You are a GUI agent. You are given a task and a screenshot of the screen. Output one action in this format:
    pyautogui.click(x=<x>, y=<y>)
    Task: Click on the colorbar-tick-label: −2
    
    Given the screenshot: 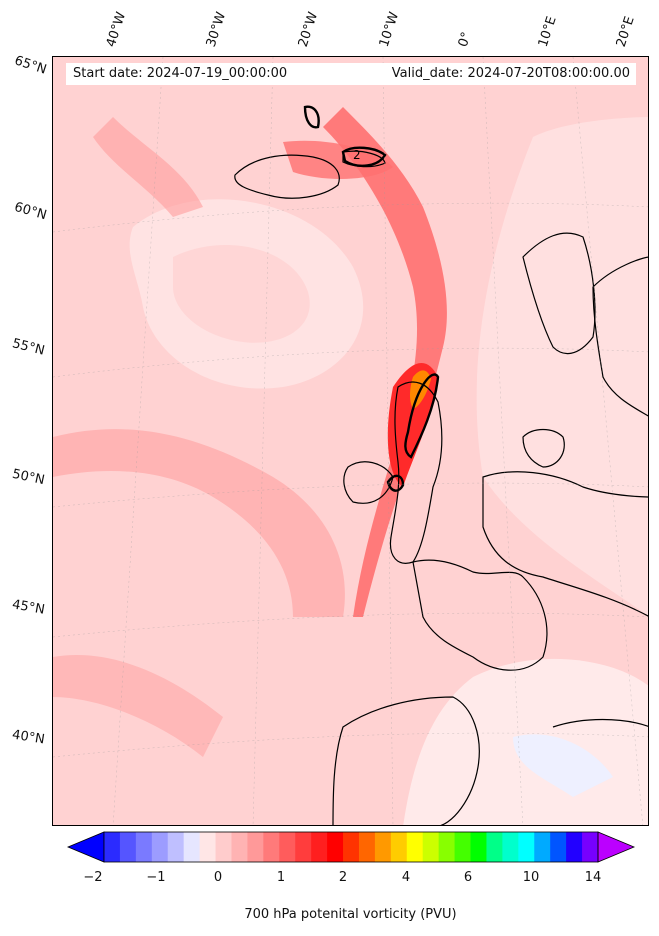 What is the action you would take?
    pyautogui.click(x=93, y=877)
    